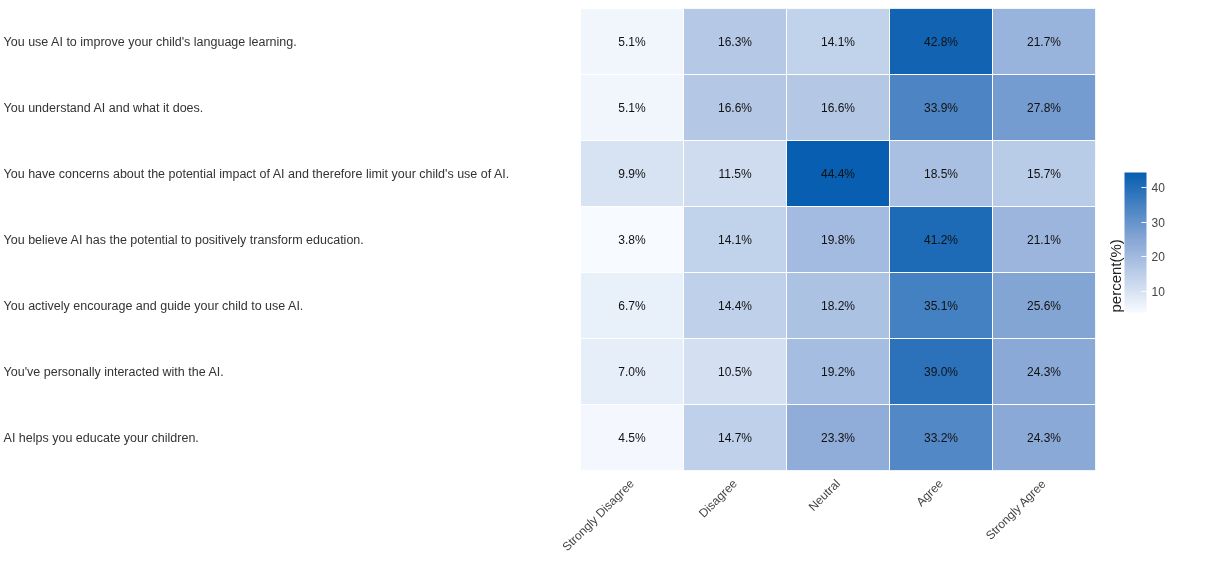  I want to click on data-label: 15.7%, so click(1044, 173).